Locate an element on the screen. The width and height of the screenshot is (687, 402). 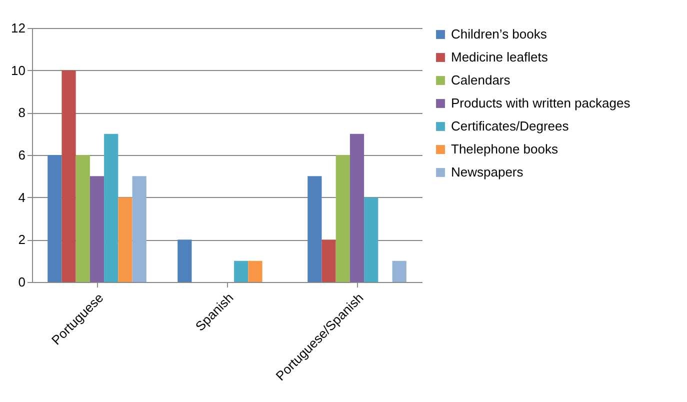
legend-label: Calendars is located at coordinates (481, 80).